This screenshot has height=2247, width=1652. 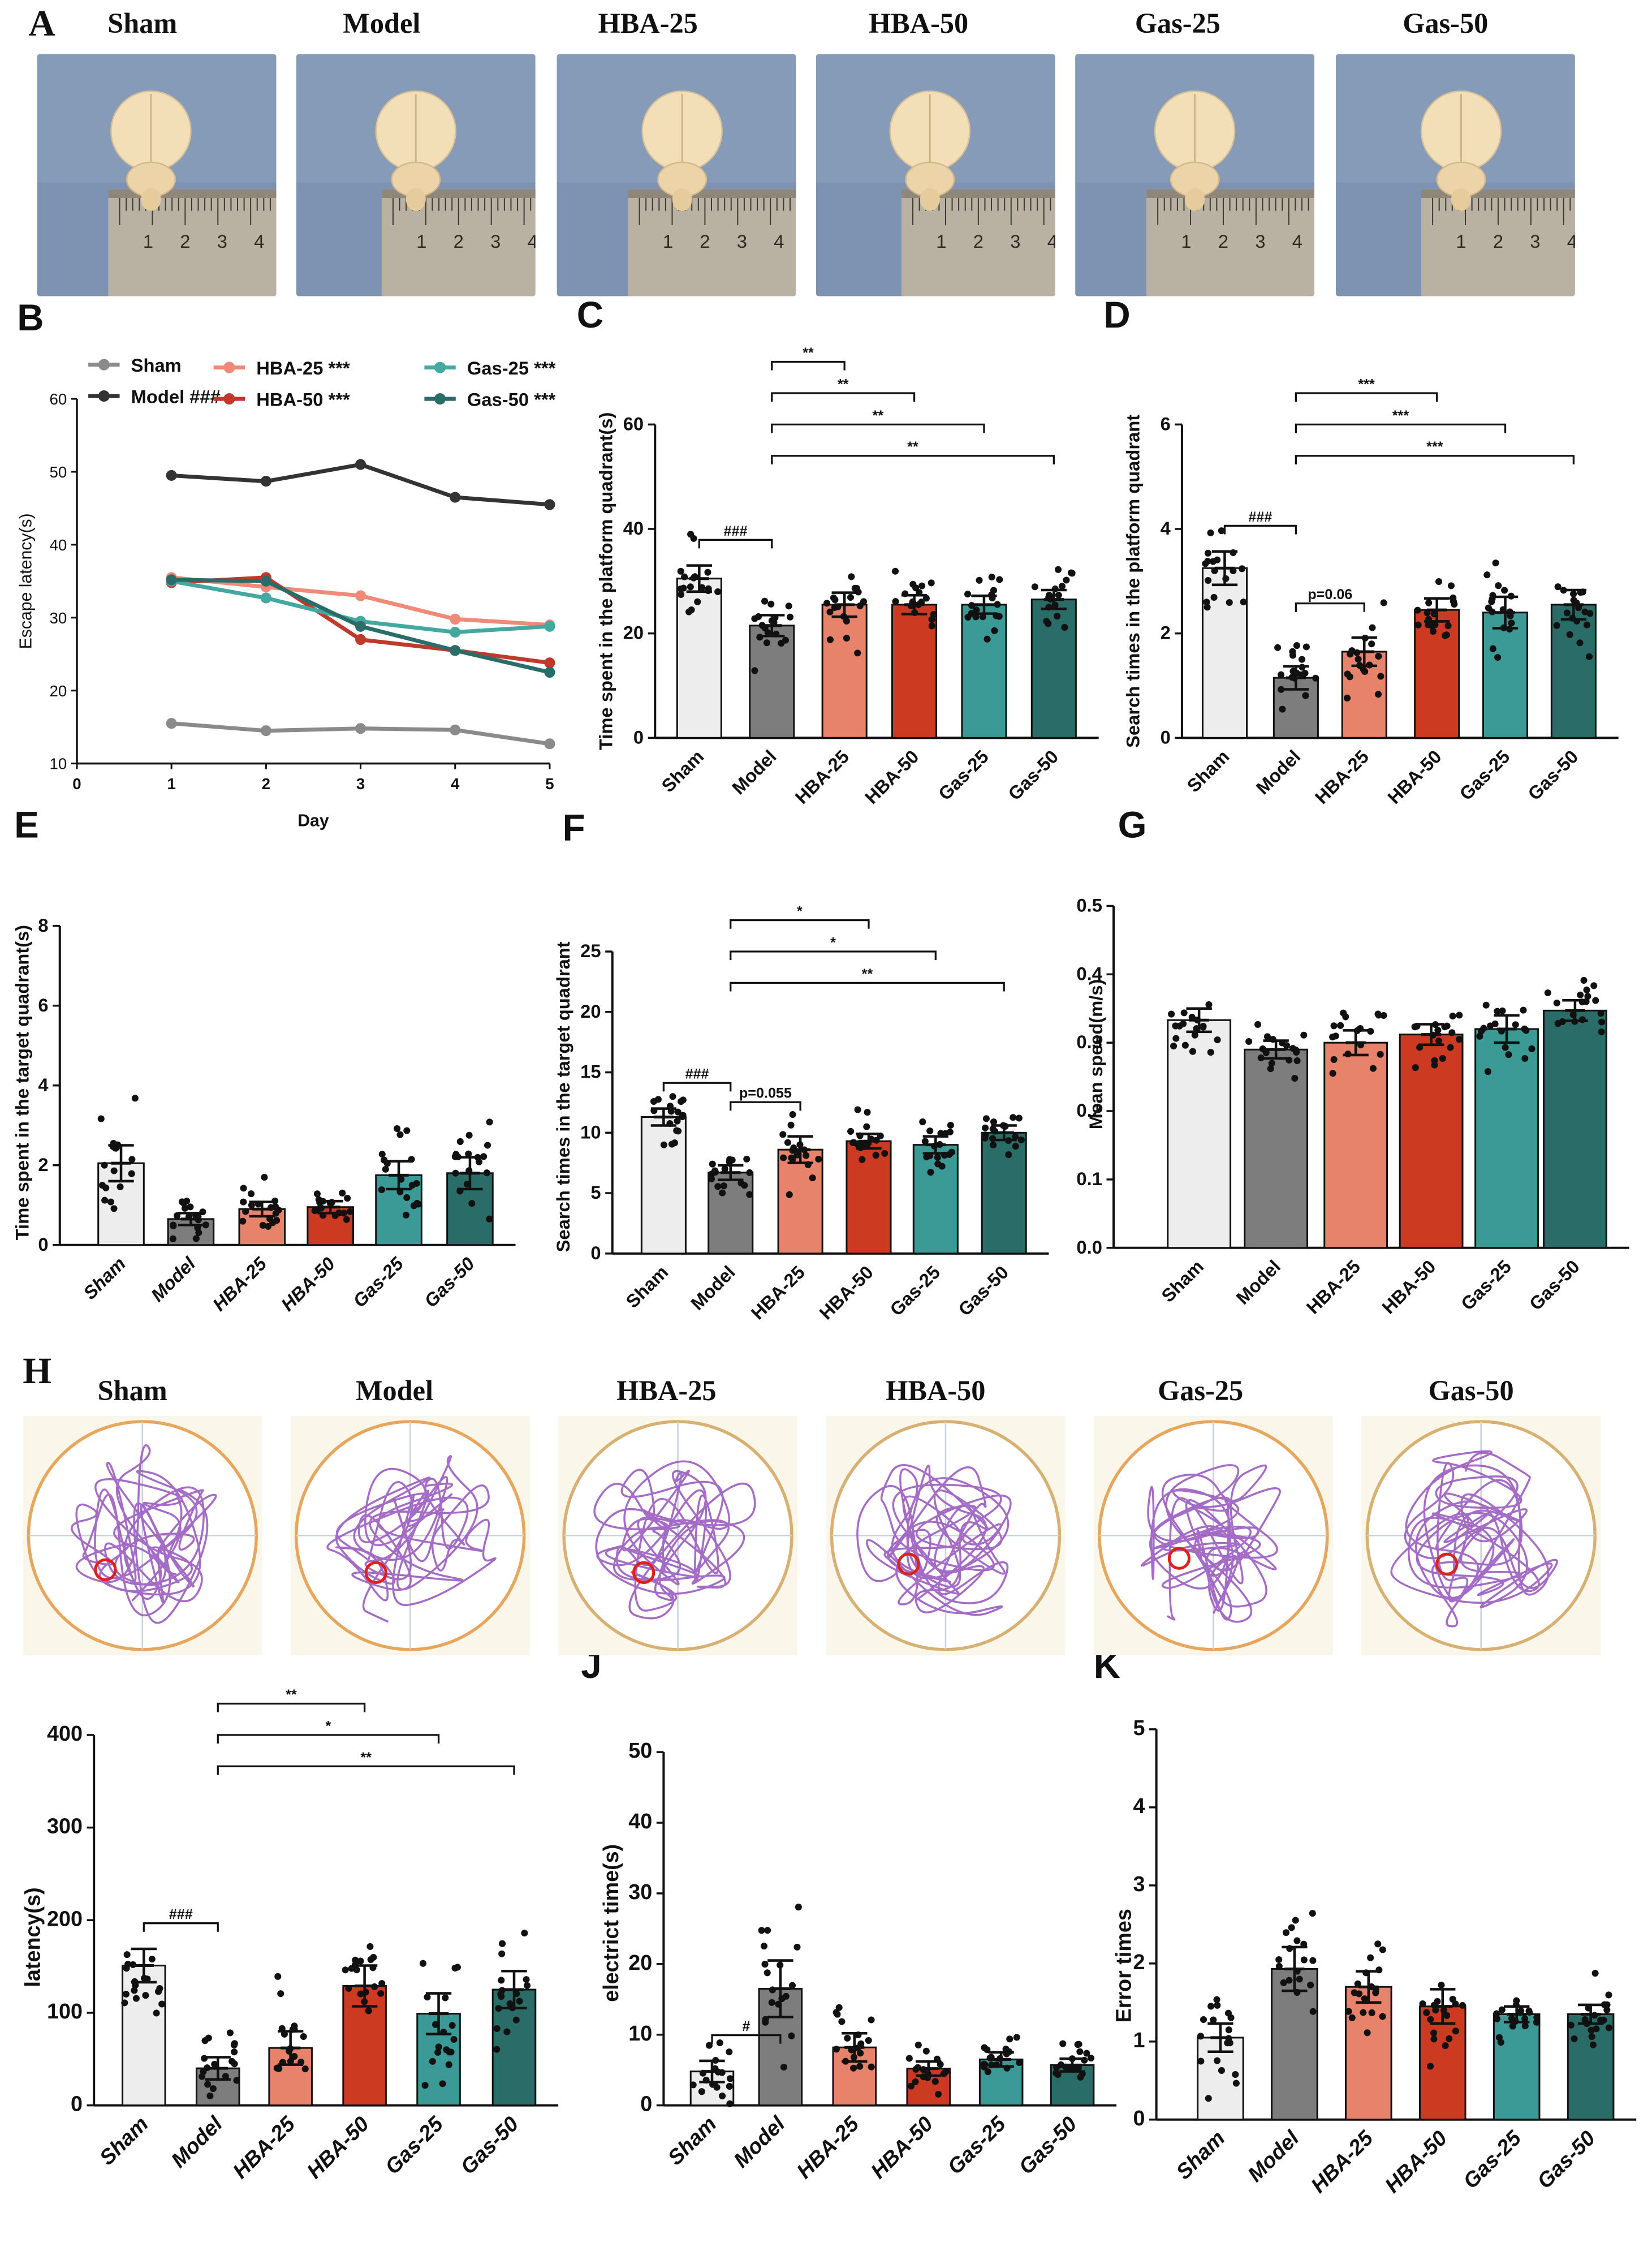 I want to click on x-tick-label-model: Model, so click(x=1274, y=2156).